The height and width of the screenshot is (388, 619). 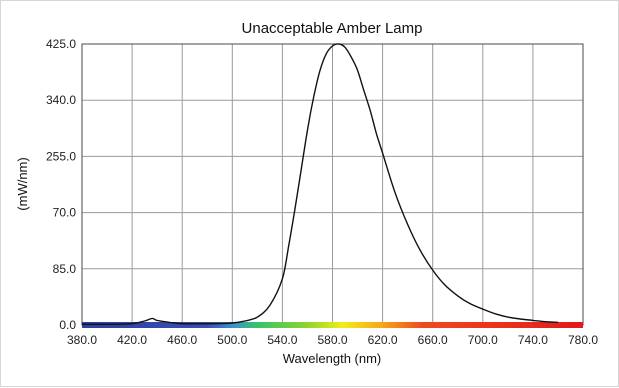 I want to click on x-tick-label: 580.0, so click(x=332, y=340).